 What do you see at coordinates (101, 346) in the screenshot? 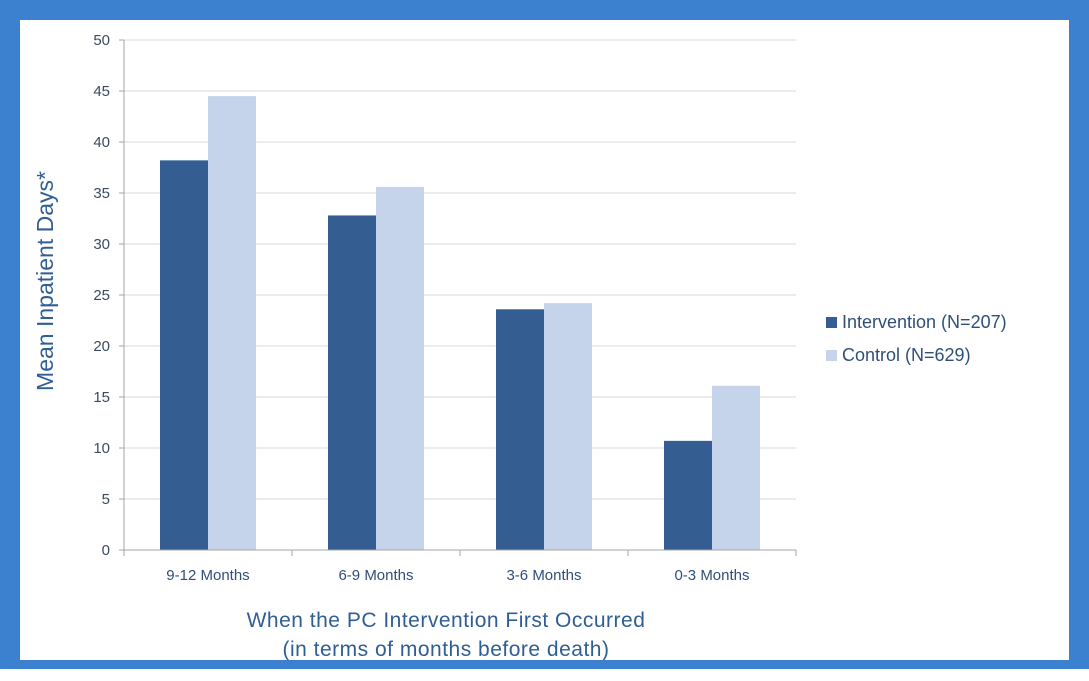
I see `y-tick-label: 20` at bounding box center [101, 346].